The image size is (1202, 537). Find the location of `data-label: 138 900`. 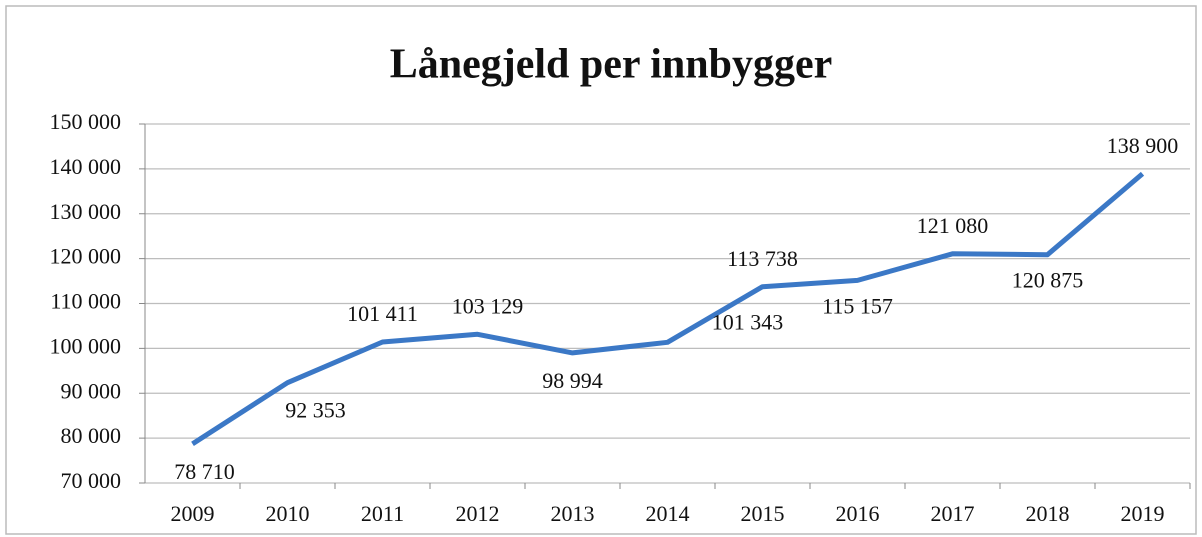

data-label: 138 900 is located at coordinates (1143, 145).